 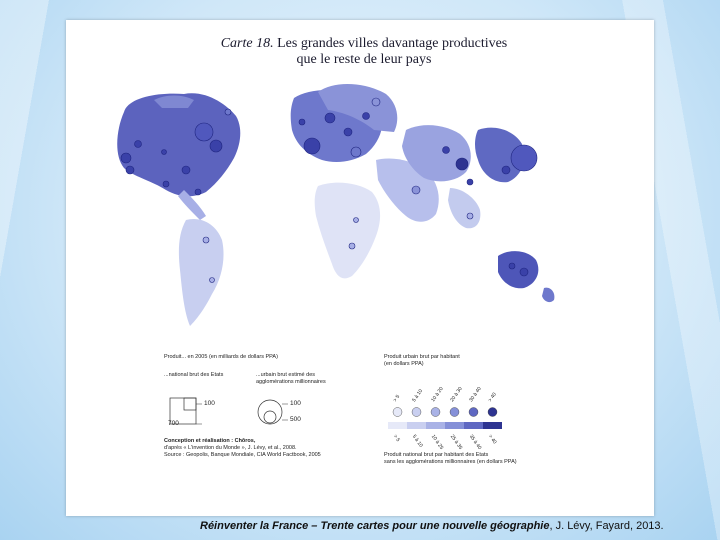 What do you see at coordinates (396, 398) in the screenshot?
I see `scale-top-tick: > 5` at bounding box center [396, 398].